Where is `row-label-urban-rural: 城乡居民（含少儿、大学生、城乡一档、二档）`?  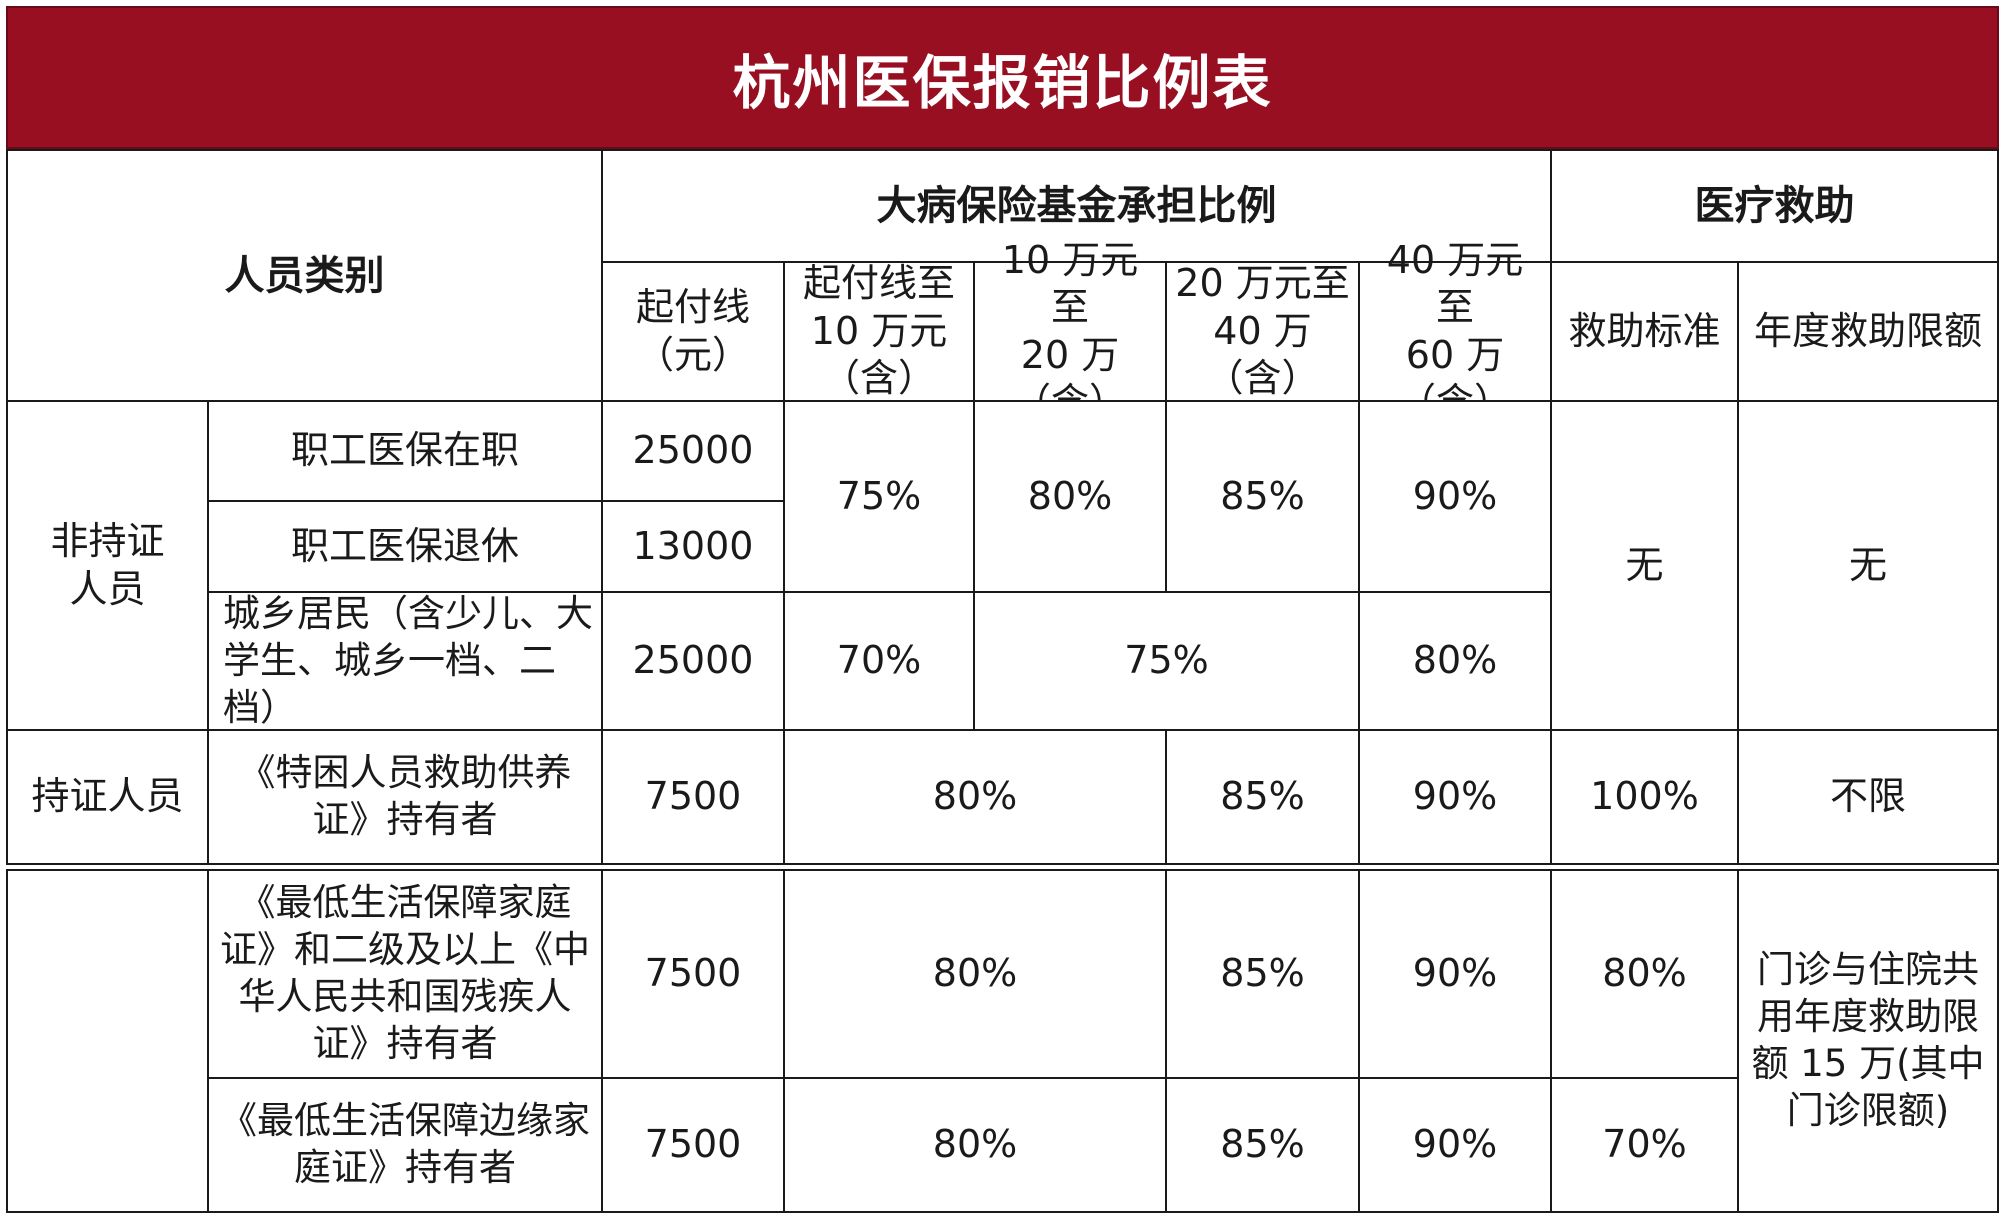
row-label-urban-rural: 城乡居民（含少儿、大学生、城乡一档、二档） is located at coordinates (405, 661).